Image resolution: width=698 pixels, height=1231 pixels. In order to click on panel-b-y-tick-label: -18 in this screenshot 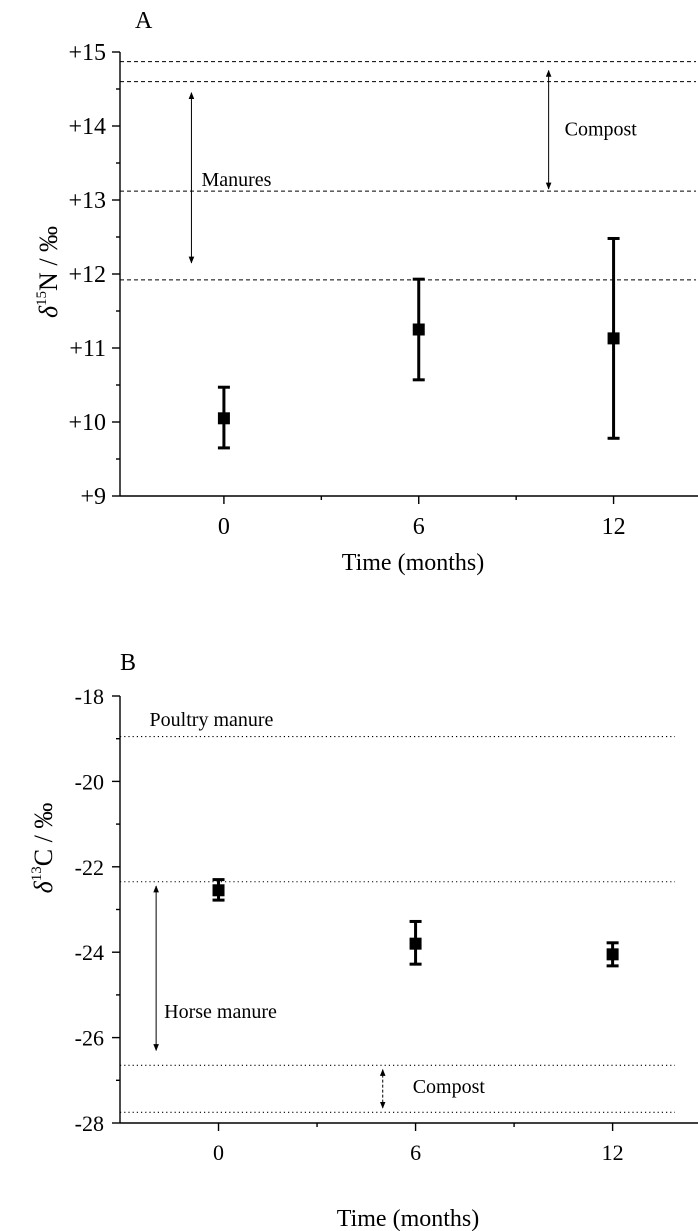, I will do `click(89, 696)`.